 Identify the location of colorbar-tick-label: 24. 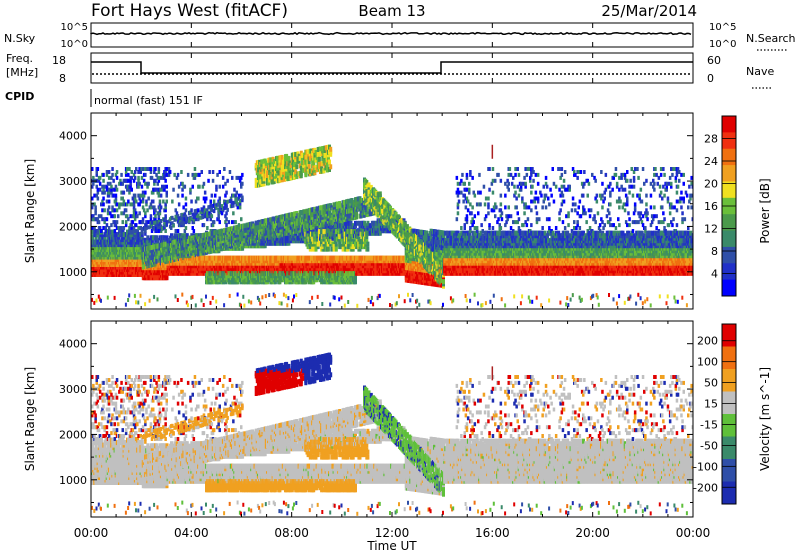
(711, 161).